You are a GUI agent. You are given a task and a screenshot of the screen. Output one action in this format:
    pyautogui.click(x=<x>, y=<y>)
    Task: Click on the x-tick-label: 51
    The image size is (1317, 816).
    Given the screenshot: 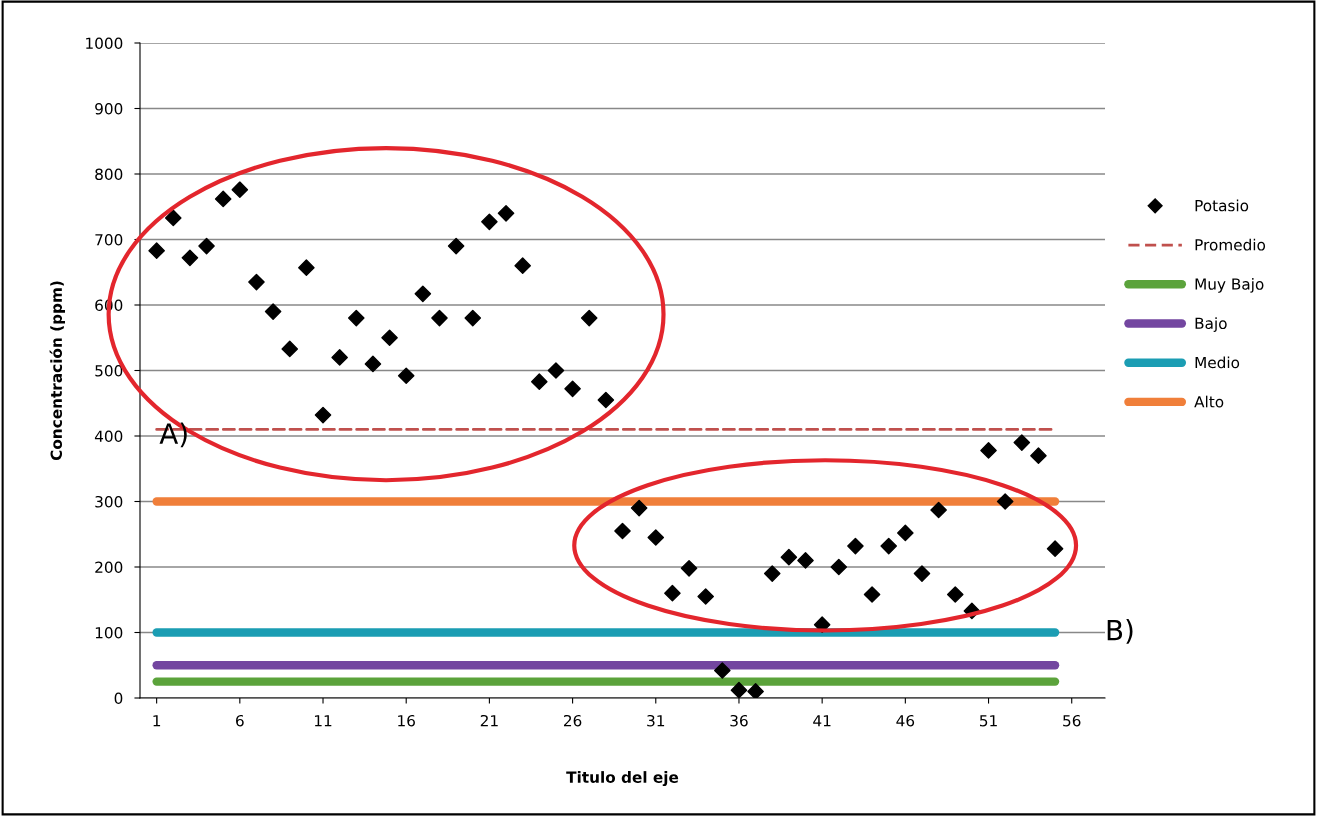 What is the action you would take?
    pyautogui.click(x=988, y=721)
    